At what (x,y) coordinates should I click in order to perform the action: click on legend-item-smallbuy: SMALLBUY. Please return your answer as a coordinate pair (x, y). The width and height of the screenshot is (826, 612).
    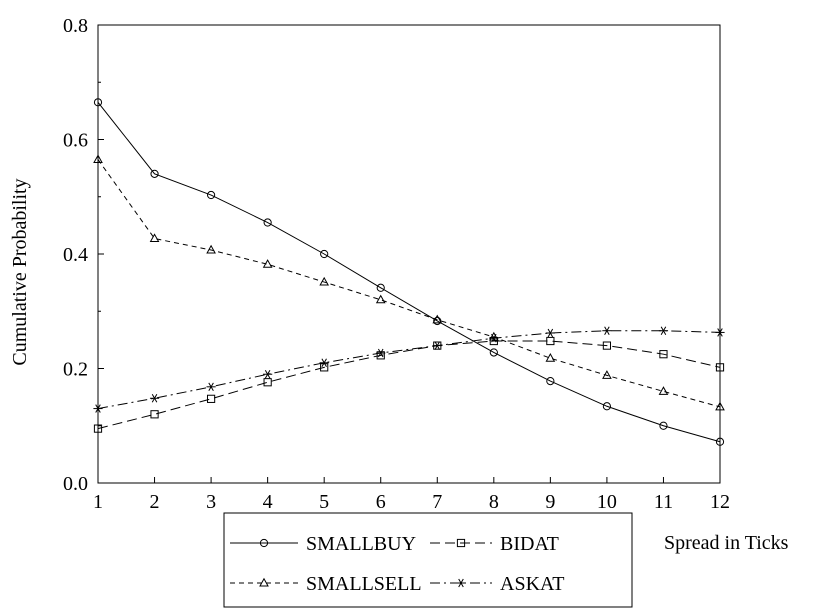
    Looking at the image, I should click on (323, 544).